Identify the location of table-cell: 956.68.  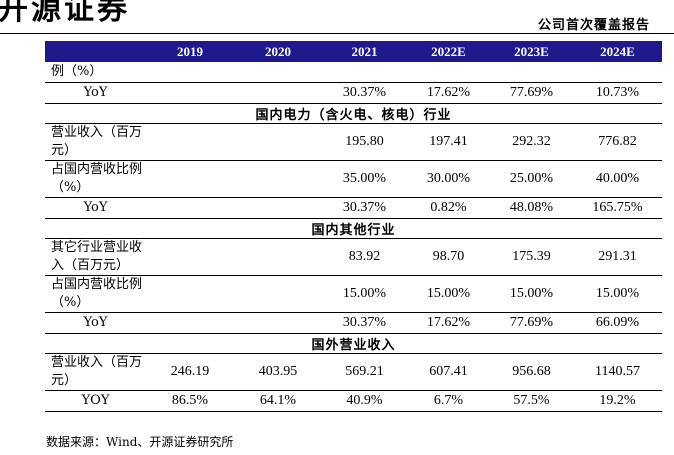
(531, 372).